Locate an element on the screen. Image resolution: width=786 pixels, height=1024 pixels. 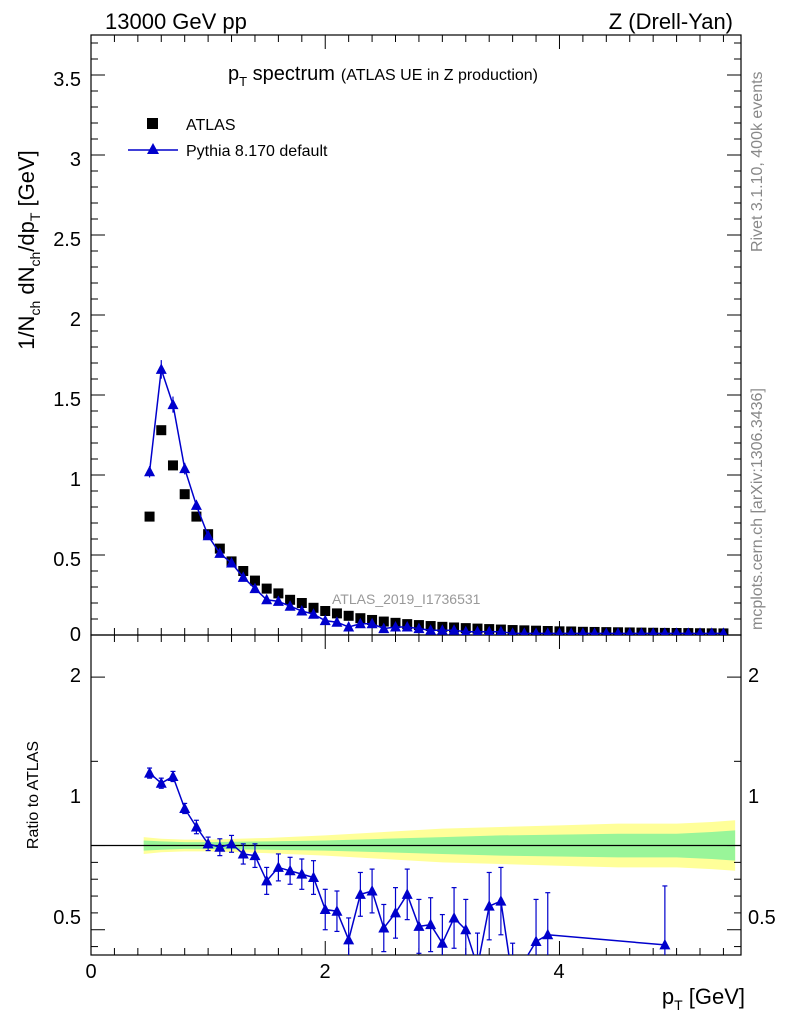
legend: ATLAS Pythia 8.170 default is located at coordinates (228, 138).